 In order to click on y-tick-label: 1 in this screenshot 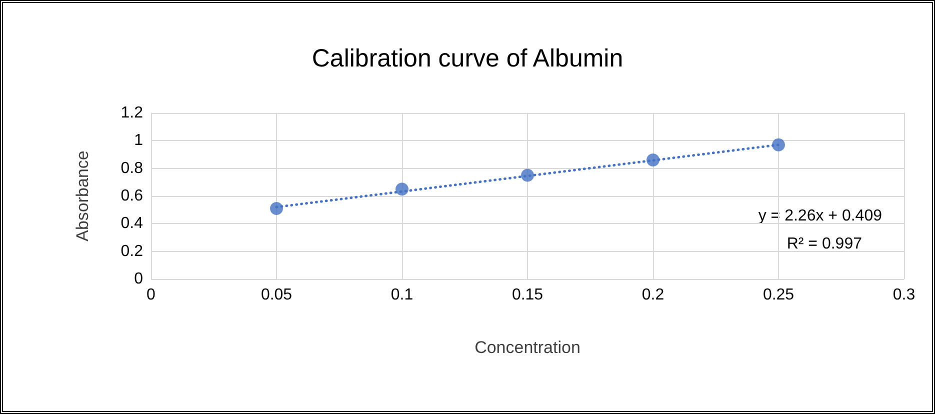, I will do `click(139, 141)`.